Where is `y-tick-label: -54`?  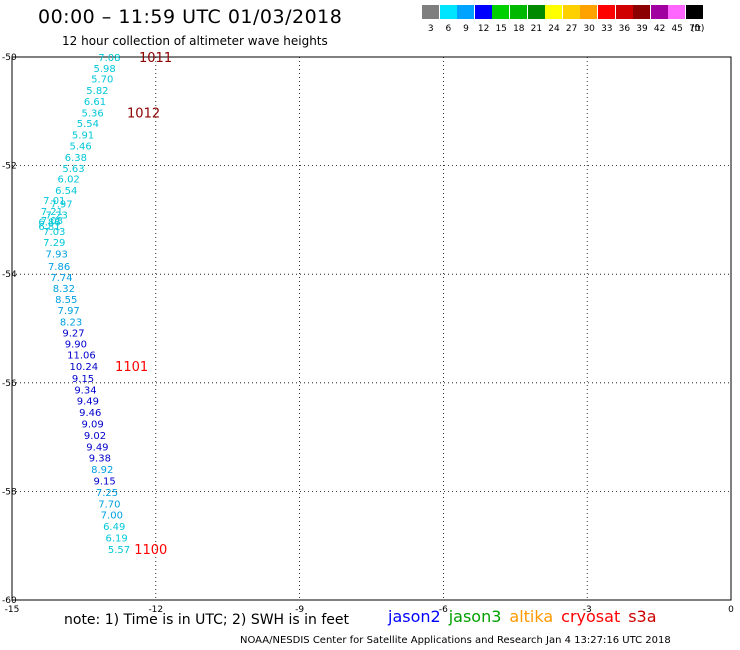 y-tick-label: -54 is located at coordinates (9, 275).